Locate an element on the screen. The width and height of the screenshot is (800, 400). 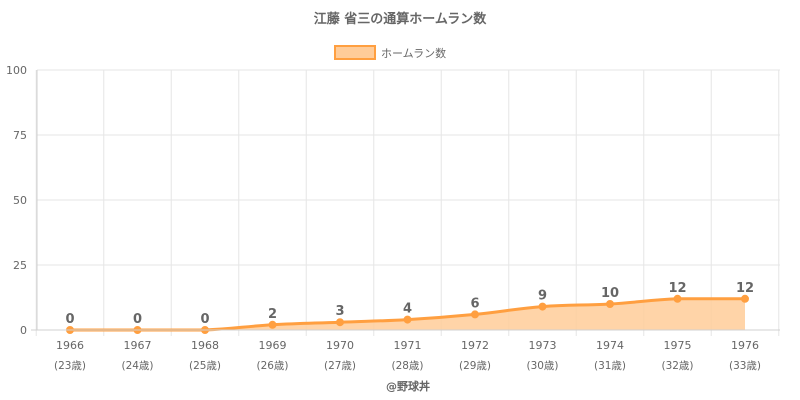
credit-text: @野球丼 is located at coordinates (408, 386).